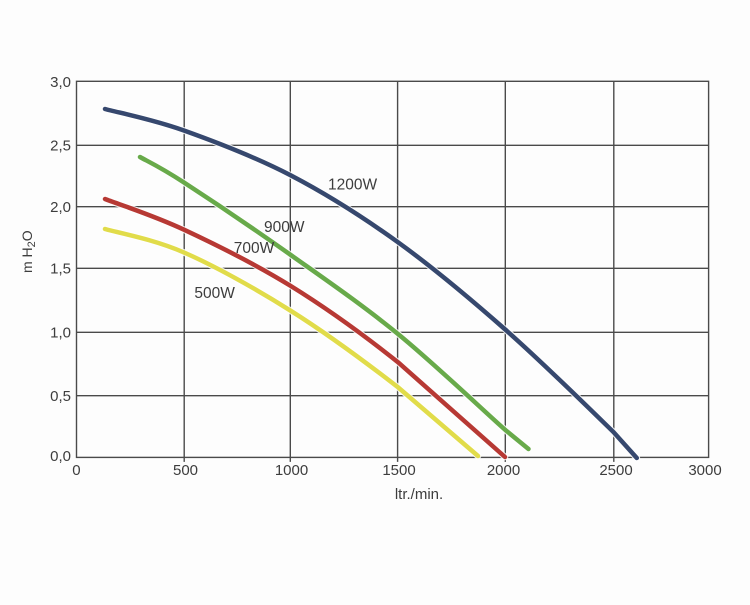 The height and width of the screenshot is (605, 750). What do you see at coordinates (60, 396) in the screenshot?
I see `svg-text: 0,5` at bounding box center [60, 396].